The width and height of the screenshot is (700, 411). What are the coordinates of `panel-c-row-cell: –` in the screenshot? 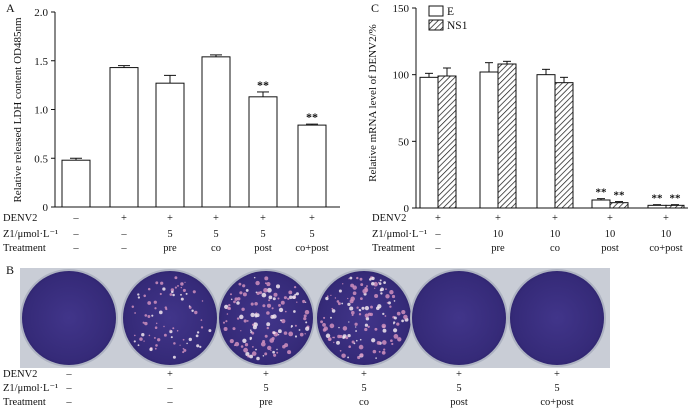 It's located at (437, 248).